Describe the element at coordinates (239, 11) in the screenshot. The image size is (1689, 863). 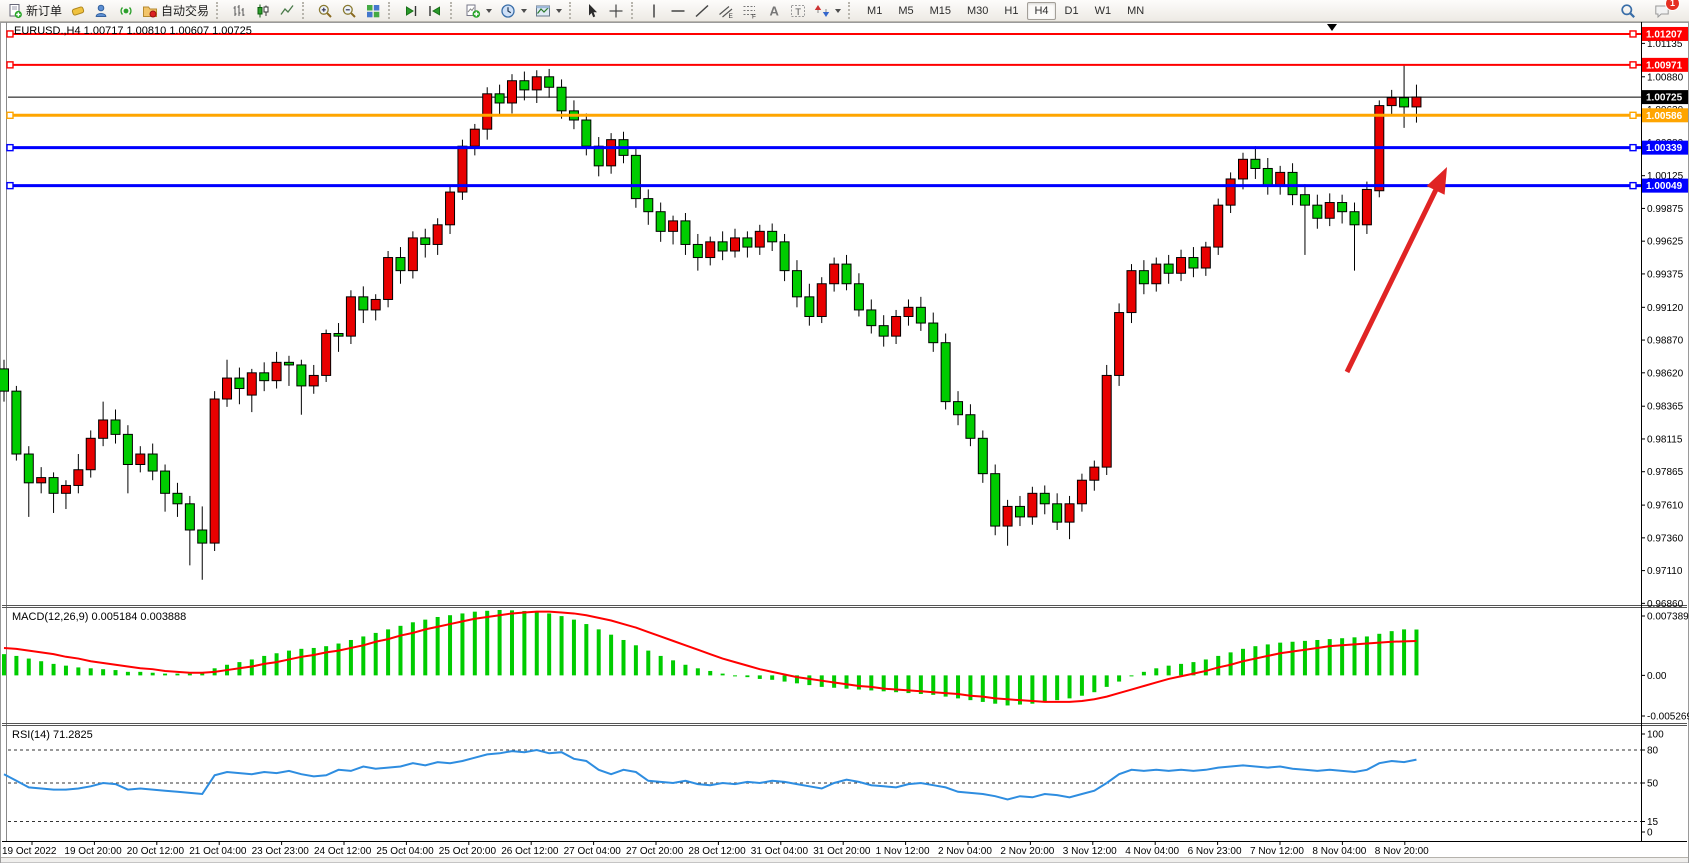
I see `chart-bars-button` at that location.